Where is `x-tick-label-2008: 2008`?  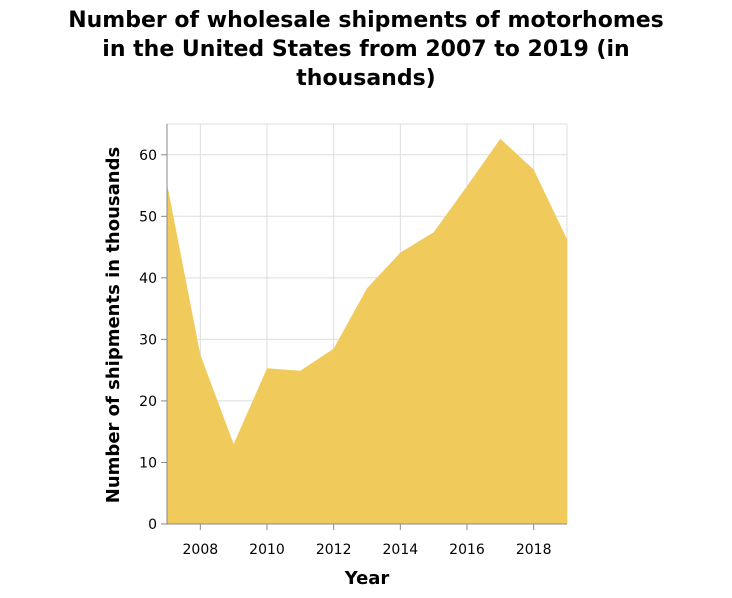 x-tick-label-2008: 2008 is located at coordinates (201, 550).